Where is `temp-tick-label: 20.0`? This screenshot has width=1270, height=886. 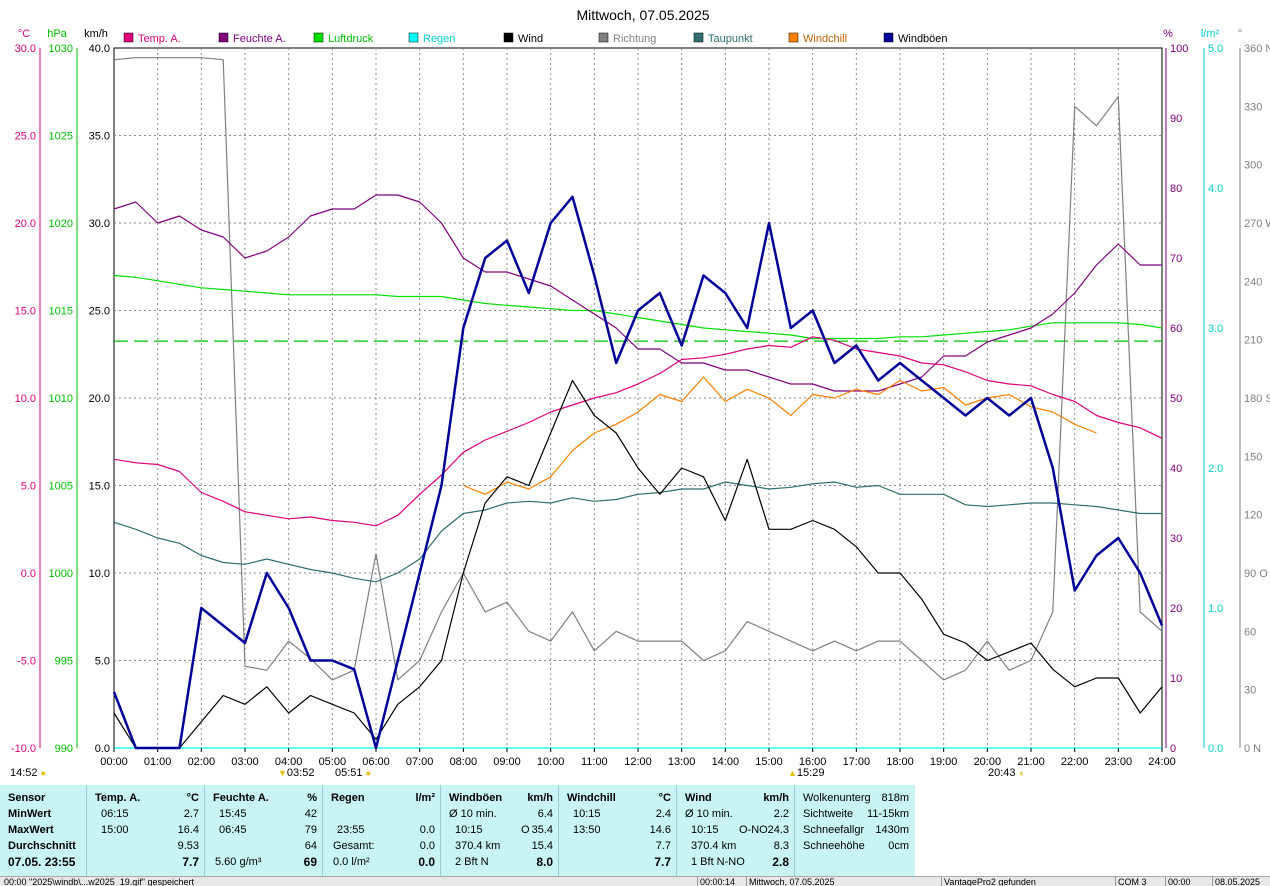 temp-tick-label: 20.0 is located at coordinates (25, 224).